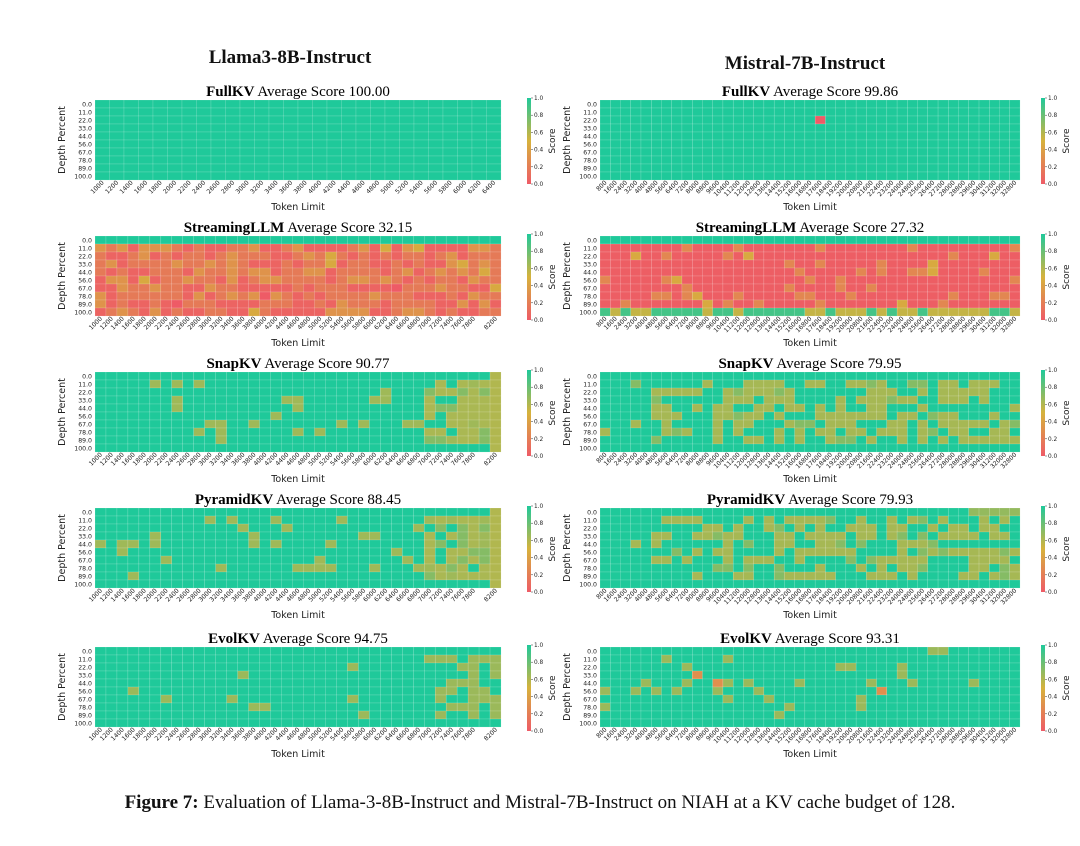 Image resolution: width=1080 pixels, height=846 pixels. Describe the element at coordinates (590, 152) in the screenshot. I see `y-tick-label: 67.0` at that location.